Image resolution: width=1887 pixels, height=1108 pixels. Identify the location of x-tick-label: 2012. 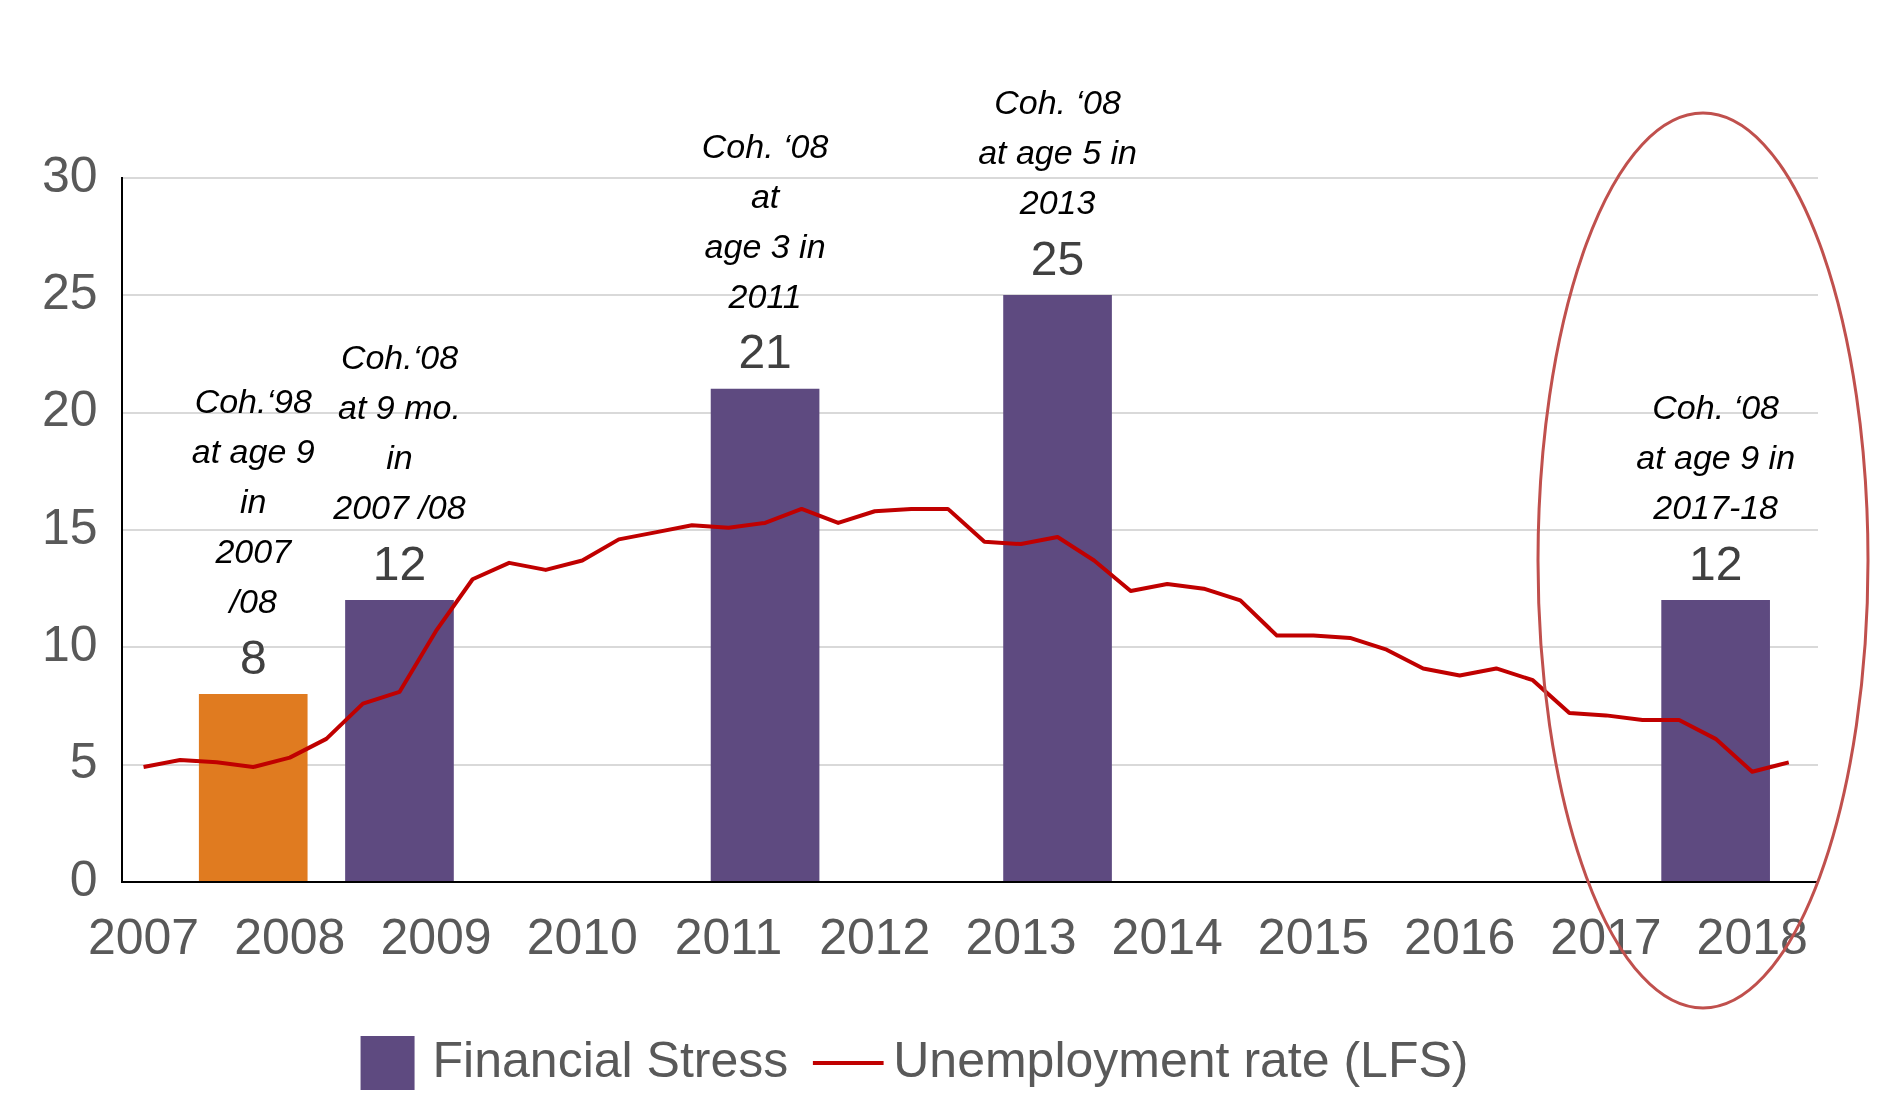
(875, 936).